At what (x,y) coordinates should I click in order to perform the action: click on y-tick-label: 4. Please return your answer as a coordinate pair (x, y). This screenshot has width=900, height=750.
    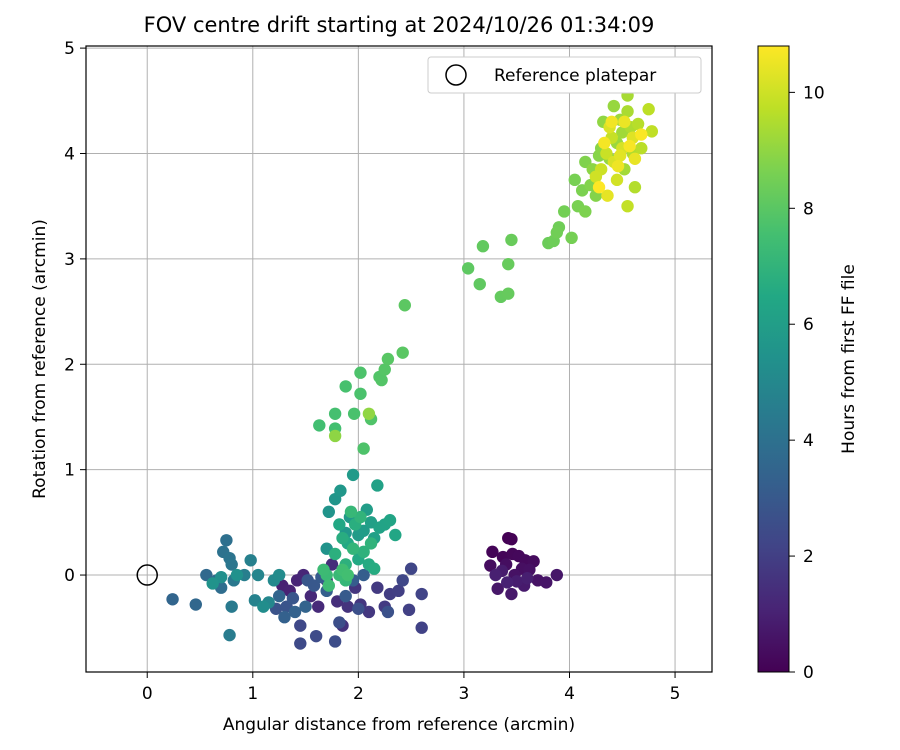
    Looking at the image, I should click on (69, 154).